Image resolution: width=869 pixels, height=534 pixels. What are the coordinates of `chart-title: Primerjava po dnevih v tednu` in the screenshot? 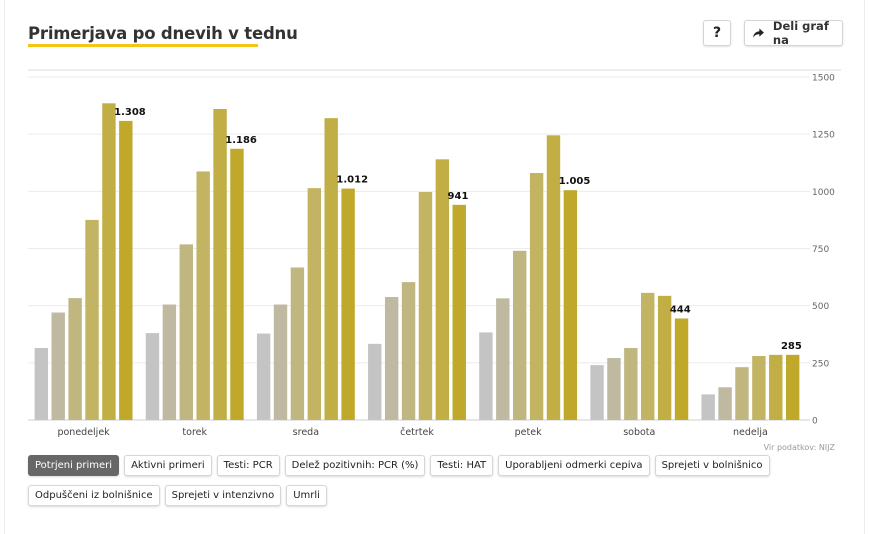 It's located at (163, 33).